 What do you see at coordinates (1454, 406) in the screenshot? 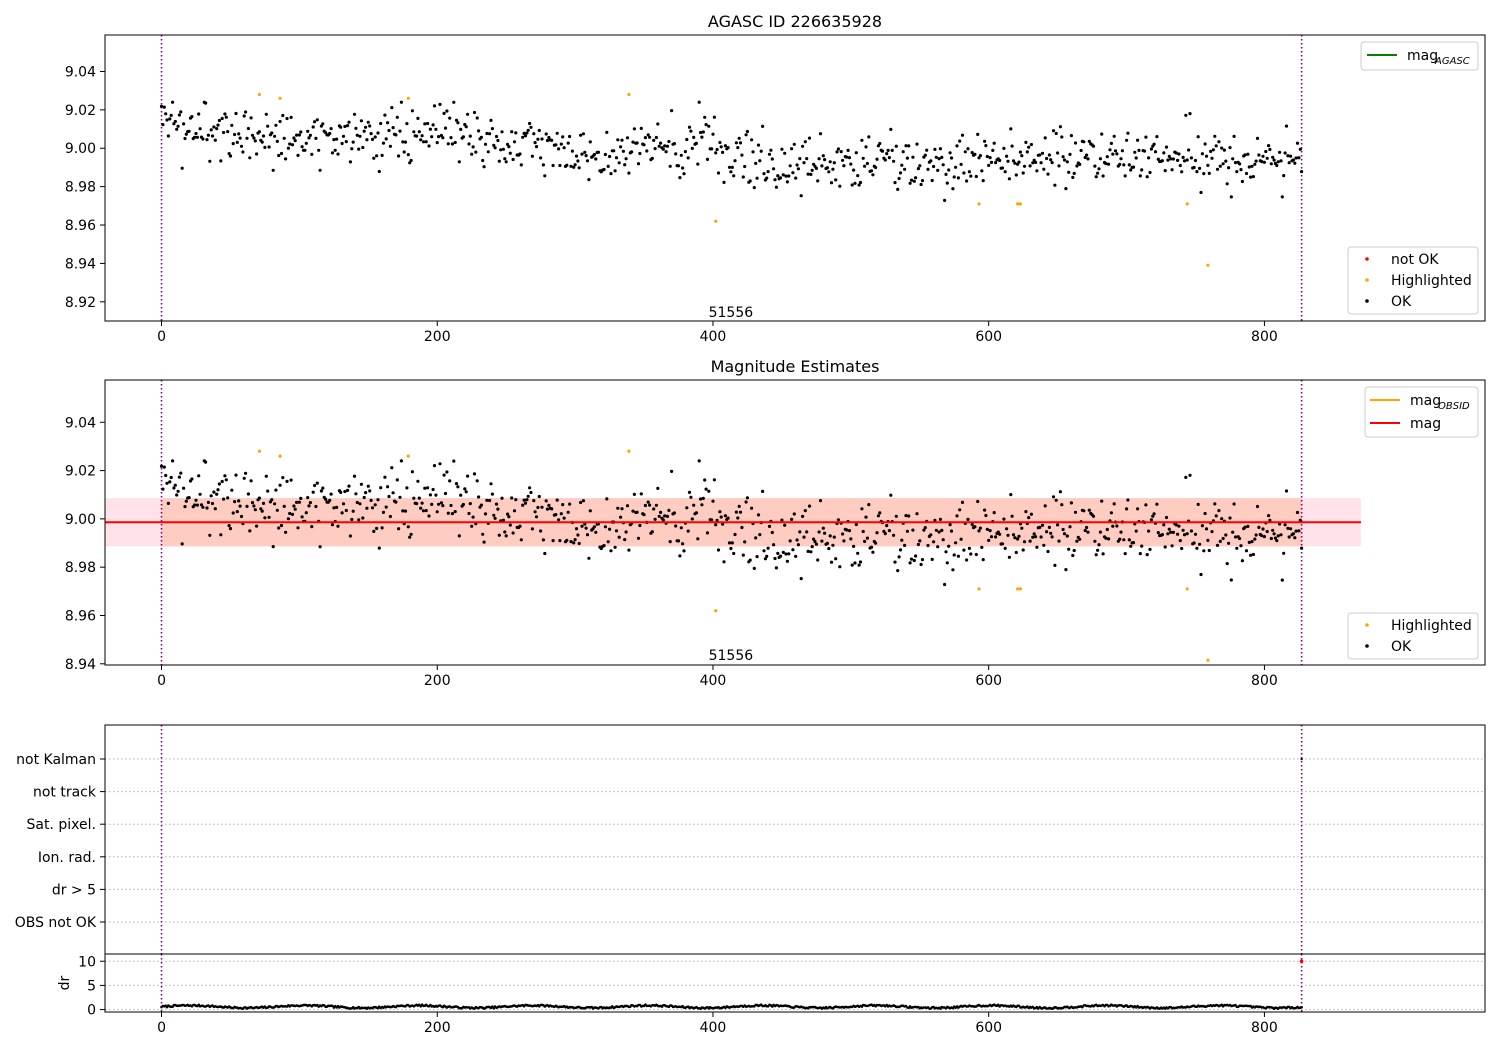
I see `mag-top-legend-sub: OBSID` at bounding box center [1454, 406].